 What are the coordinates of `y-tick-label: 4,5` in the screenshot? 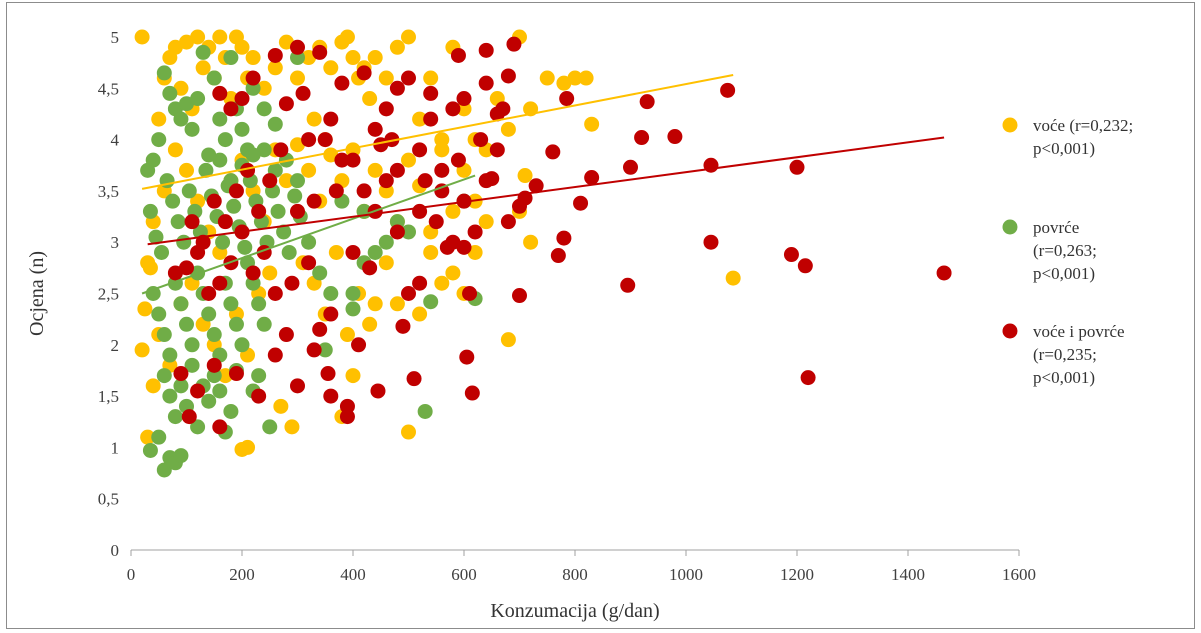 It's located at (108, 88).